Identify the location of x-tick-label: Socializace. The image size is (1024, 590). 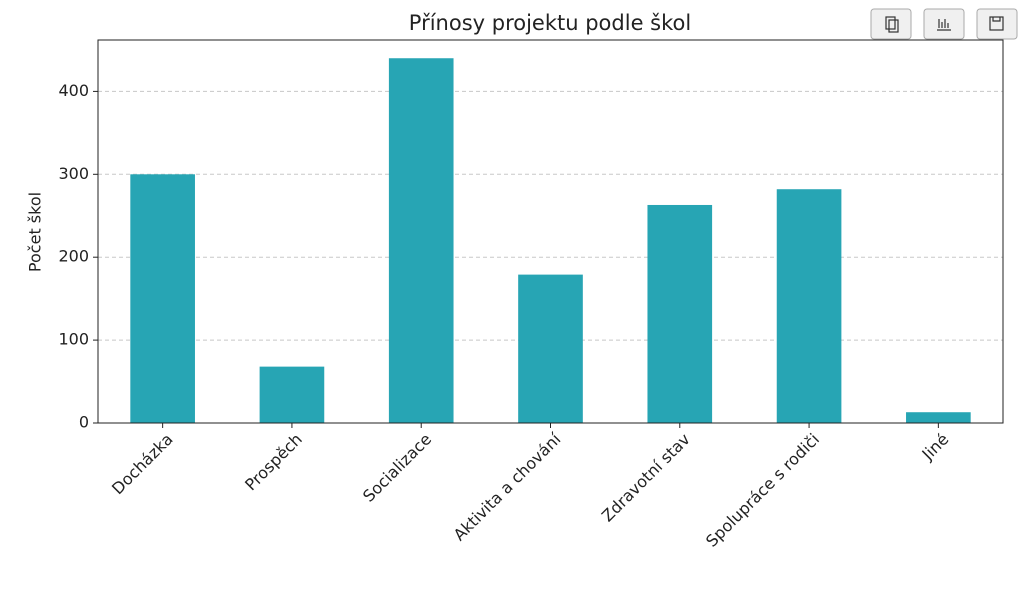
(397, 468).